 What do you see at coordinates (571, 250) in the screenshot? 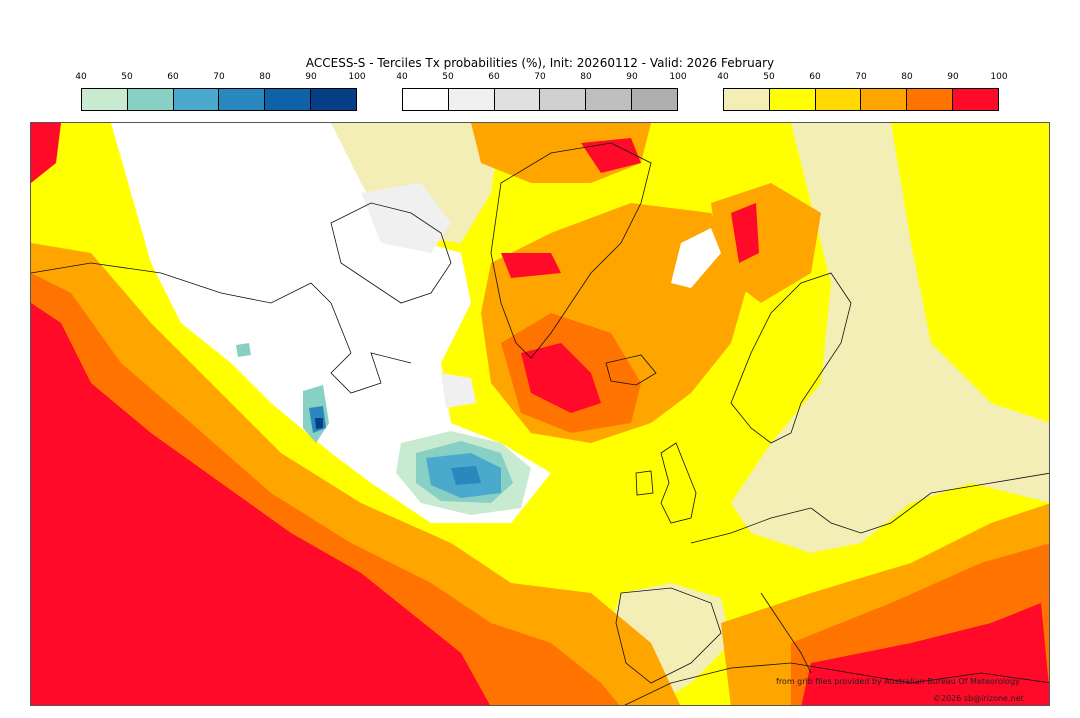
I see `coast-greenland` at bounding box center [571, 250].